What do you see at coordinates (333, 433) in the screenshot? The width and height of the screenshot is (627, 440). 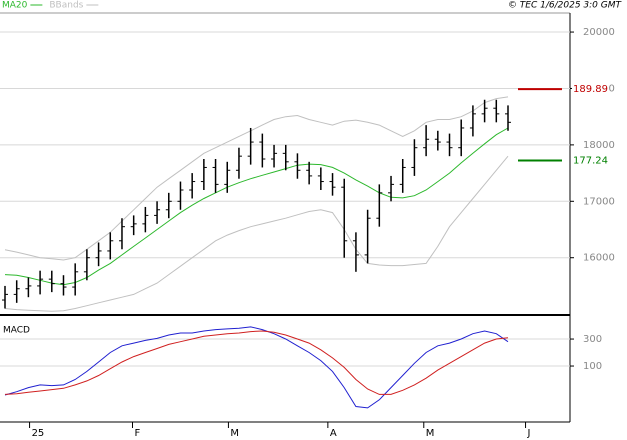 I see `x-tick-label: A` at bounding box center [333, 433].